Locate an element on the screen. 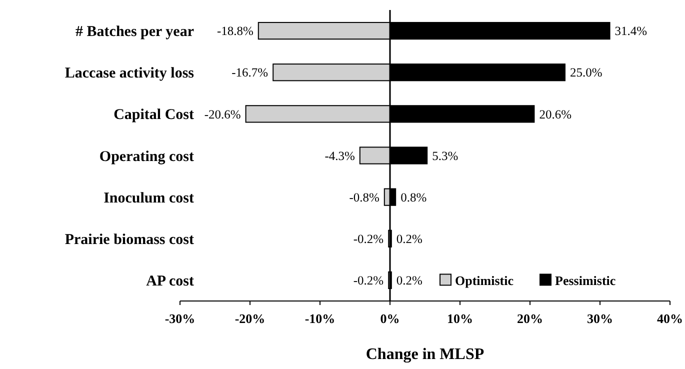  y-tick-label: Inoculum cost is located at coordinates (149, 198).